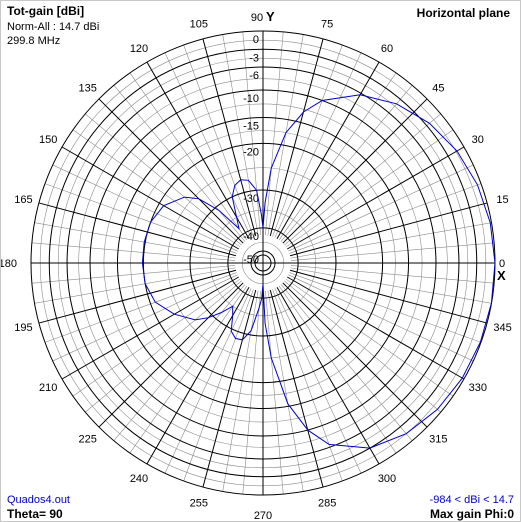  What do you see at coordinates (471, 514) in the screenshot?
I see `max-gain-info: Max gain Phi:0` at bounding box center [471, 514].